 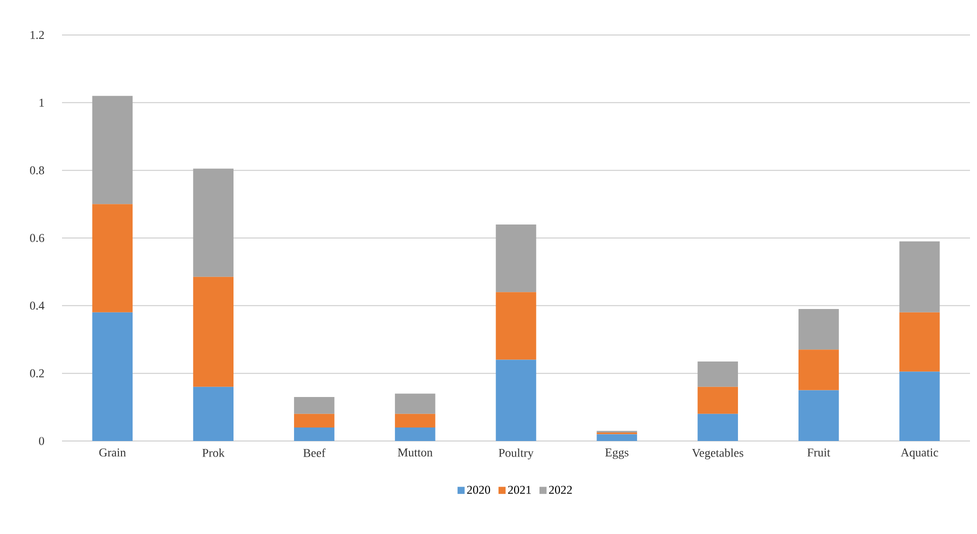 What do you see at coordinates (616, 453) in the screenshot?
I see `x-tick-label: Eggs` at bounding box center [616, 453].